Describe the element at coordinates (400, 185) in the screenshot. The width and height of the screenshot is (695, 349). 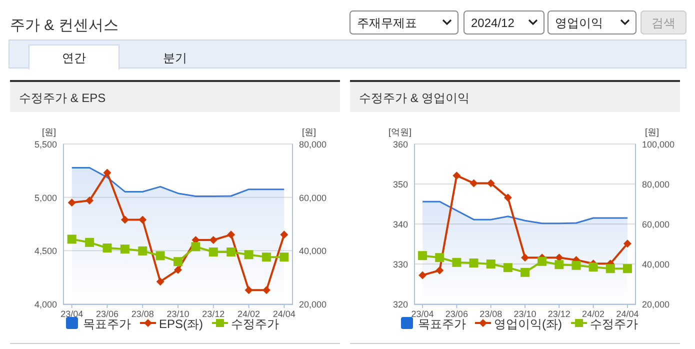
I see `y-tick-label: 350` at that location.